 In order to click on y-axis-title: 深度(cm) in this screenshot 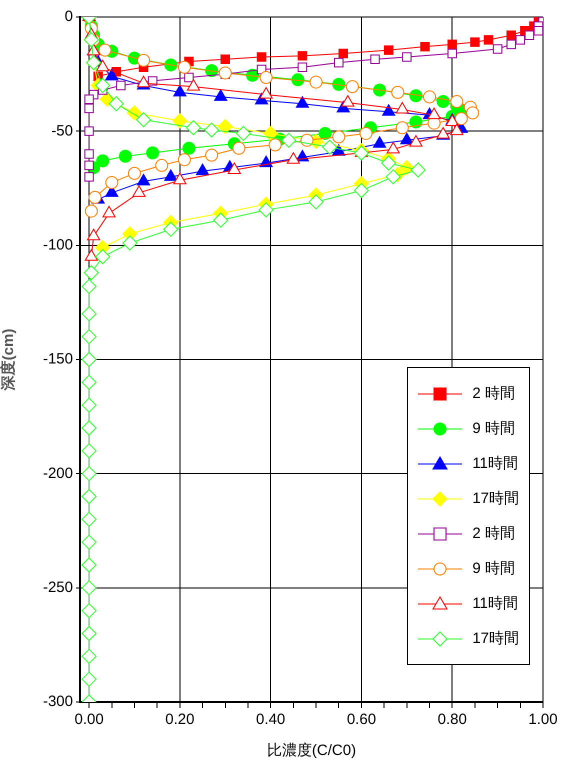, I will do `click(9, 360)`.